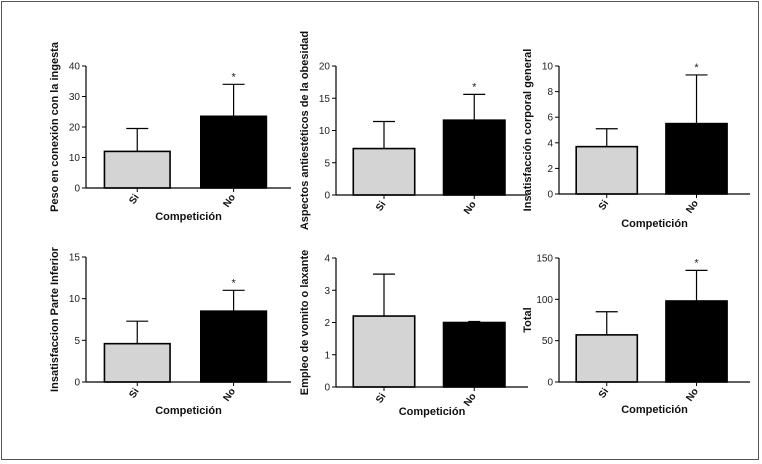  What do you see at coordinates (305, 322) in the screenshot?
I see `y-axis-label: Empleo de vomito o laxante` at bounding box center [305, 322].